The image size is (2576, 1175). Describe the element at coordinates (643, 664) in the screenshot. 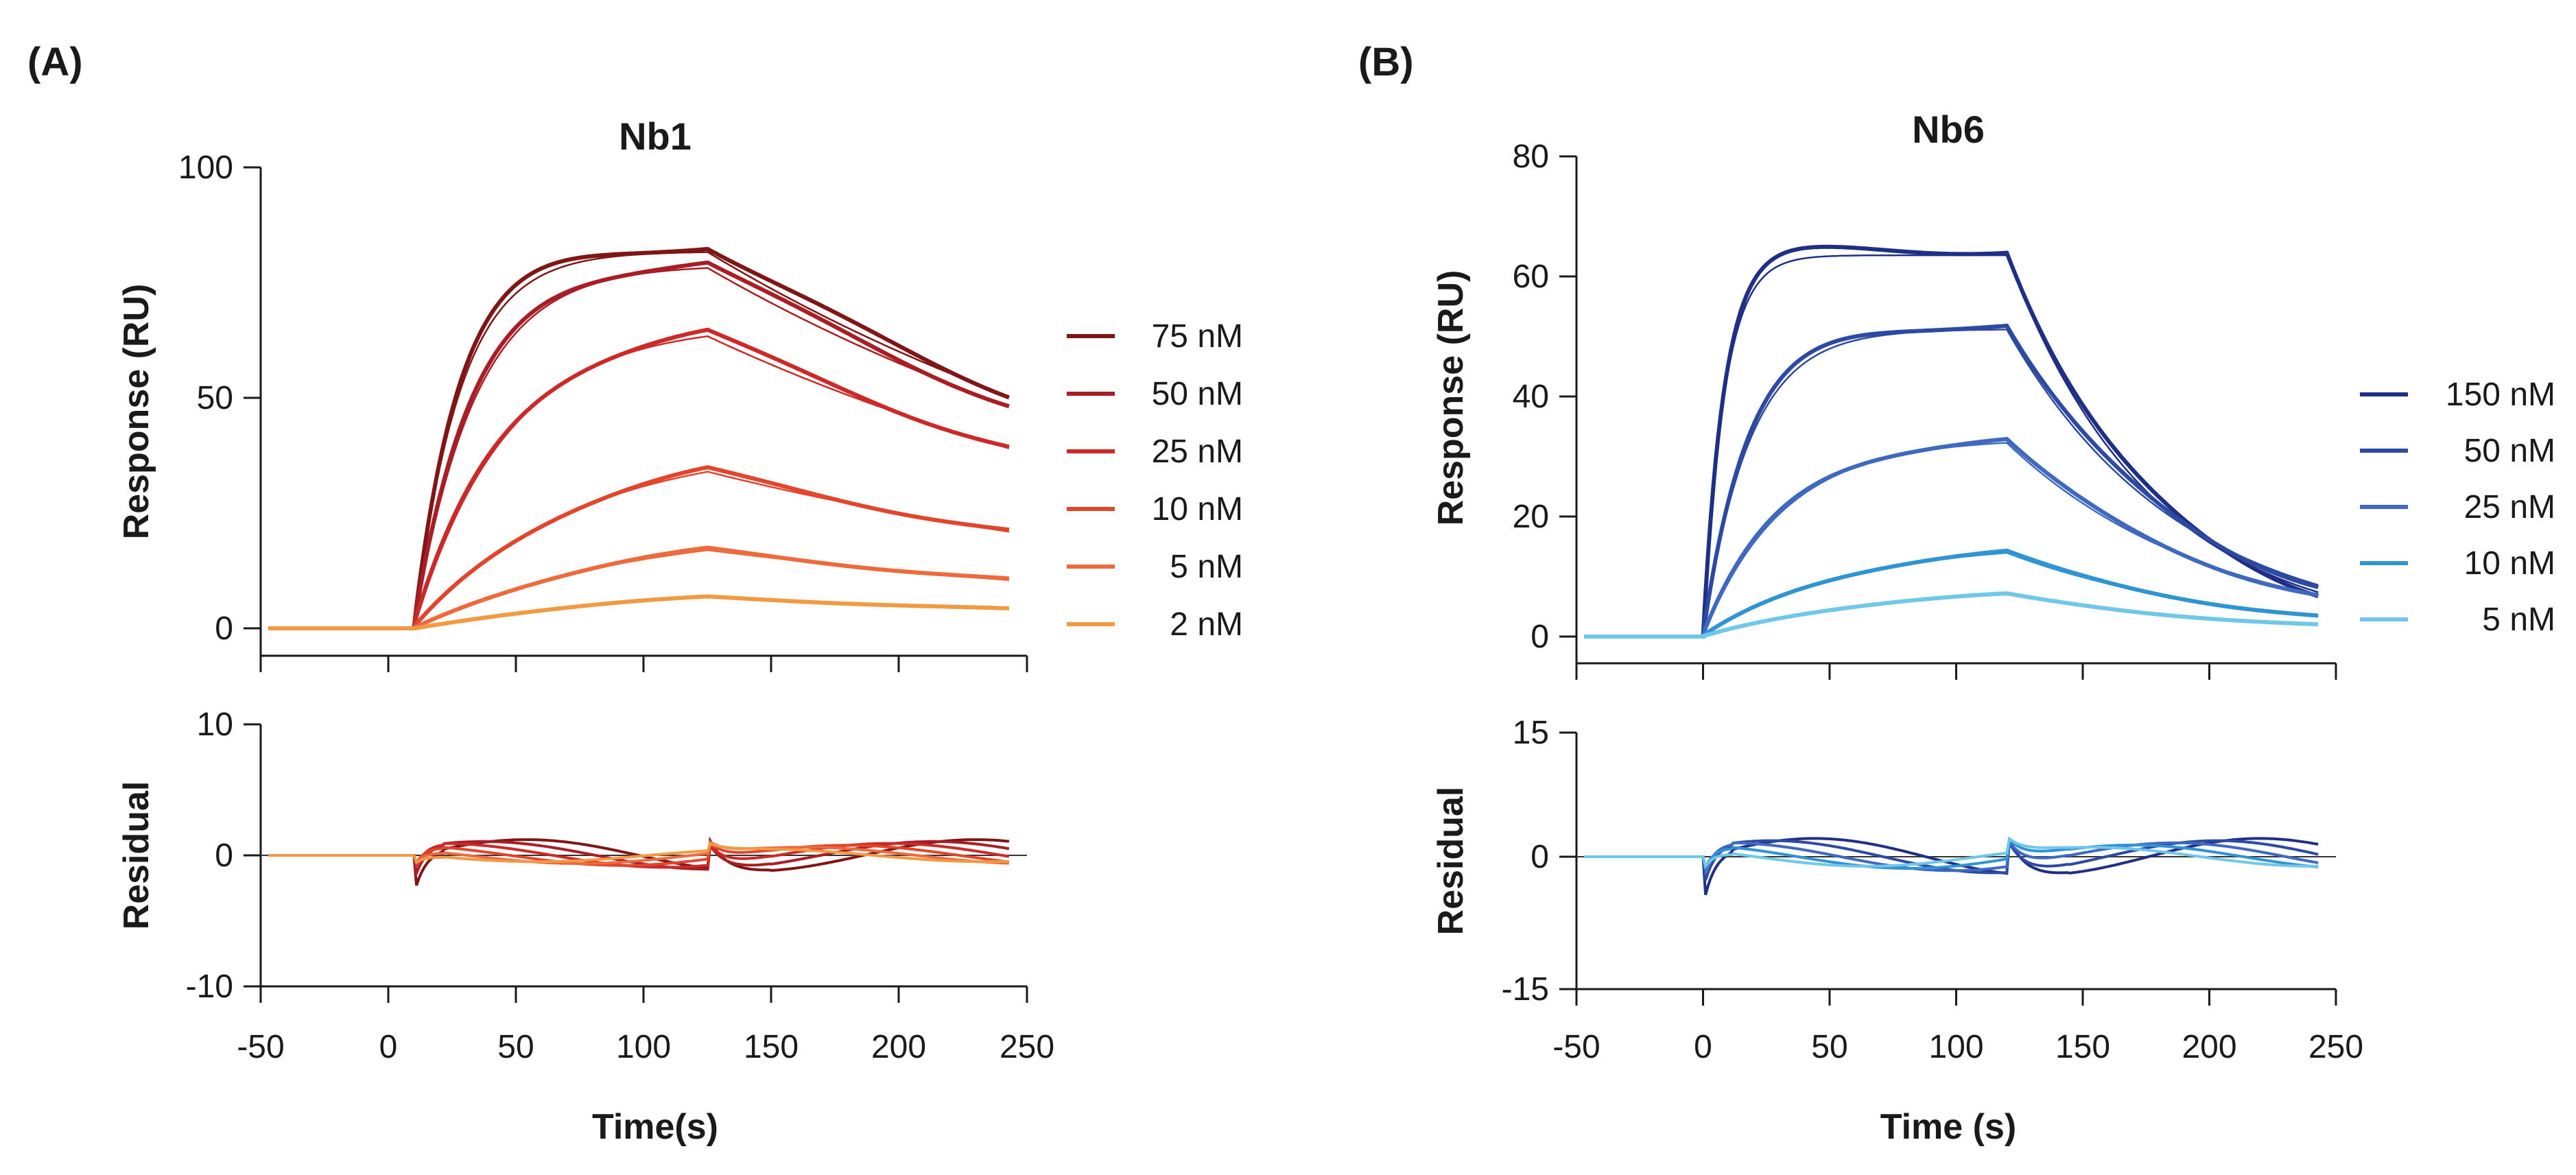

I see `x-ticks-a-top` at that location.